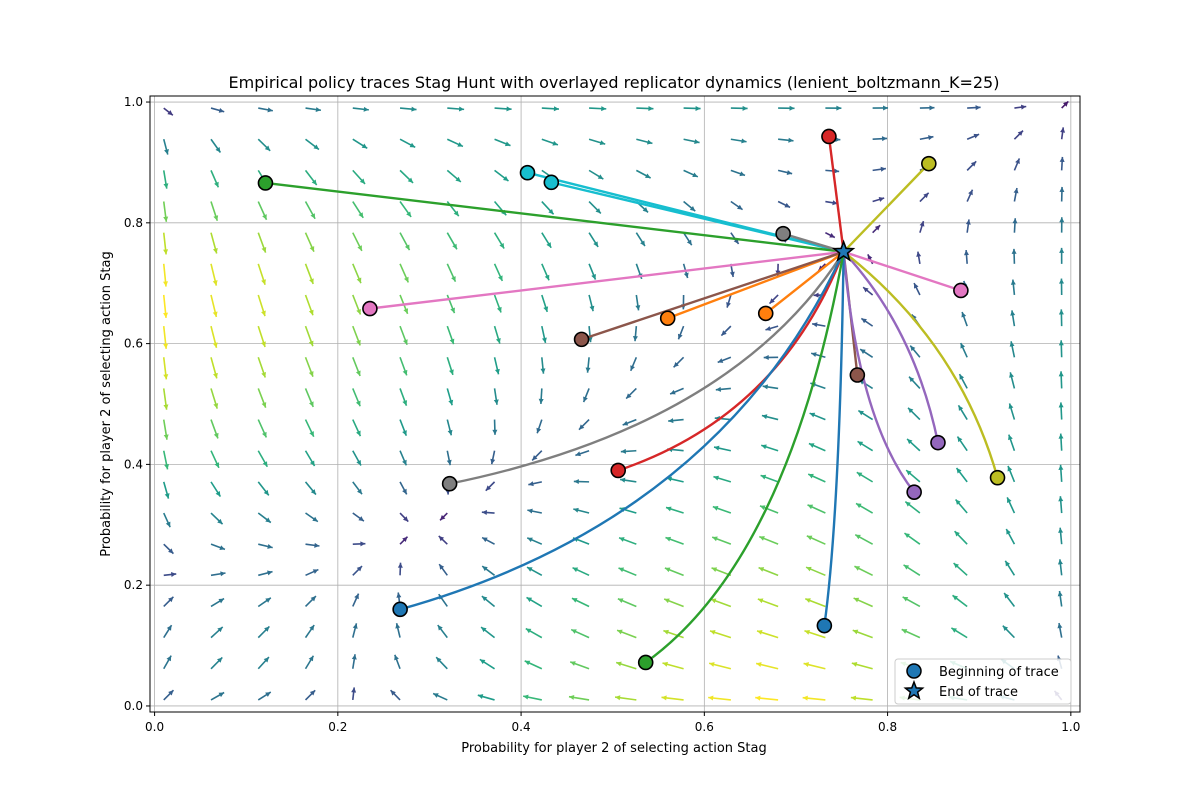 The width and height of the screenshot is (1200, 800). I want to click on legend-label-beginning: Beginning of trace, so click(999, 672).